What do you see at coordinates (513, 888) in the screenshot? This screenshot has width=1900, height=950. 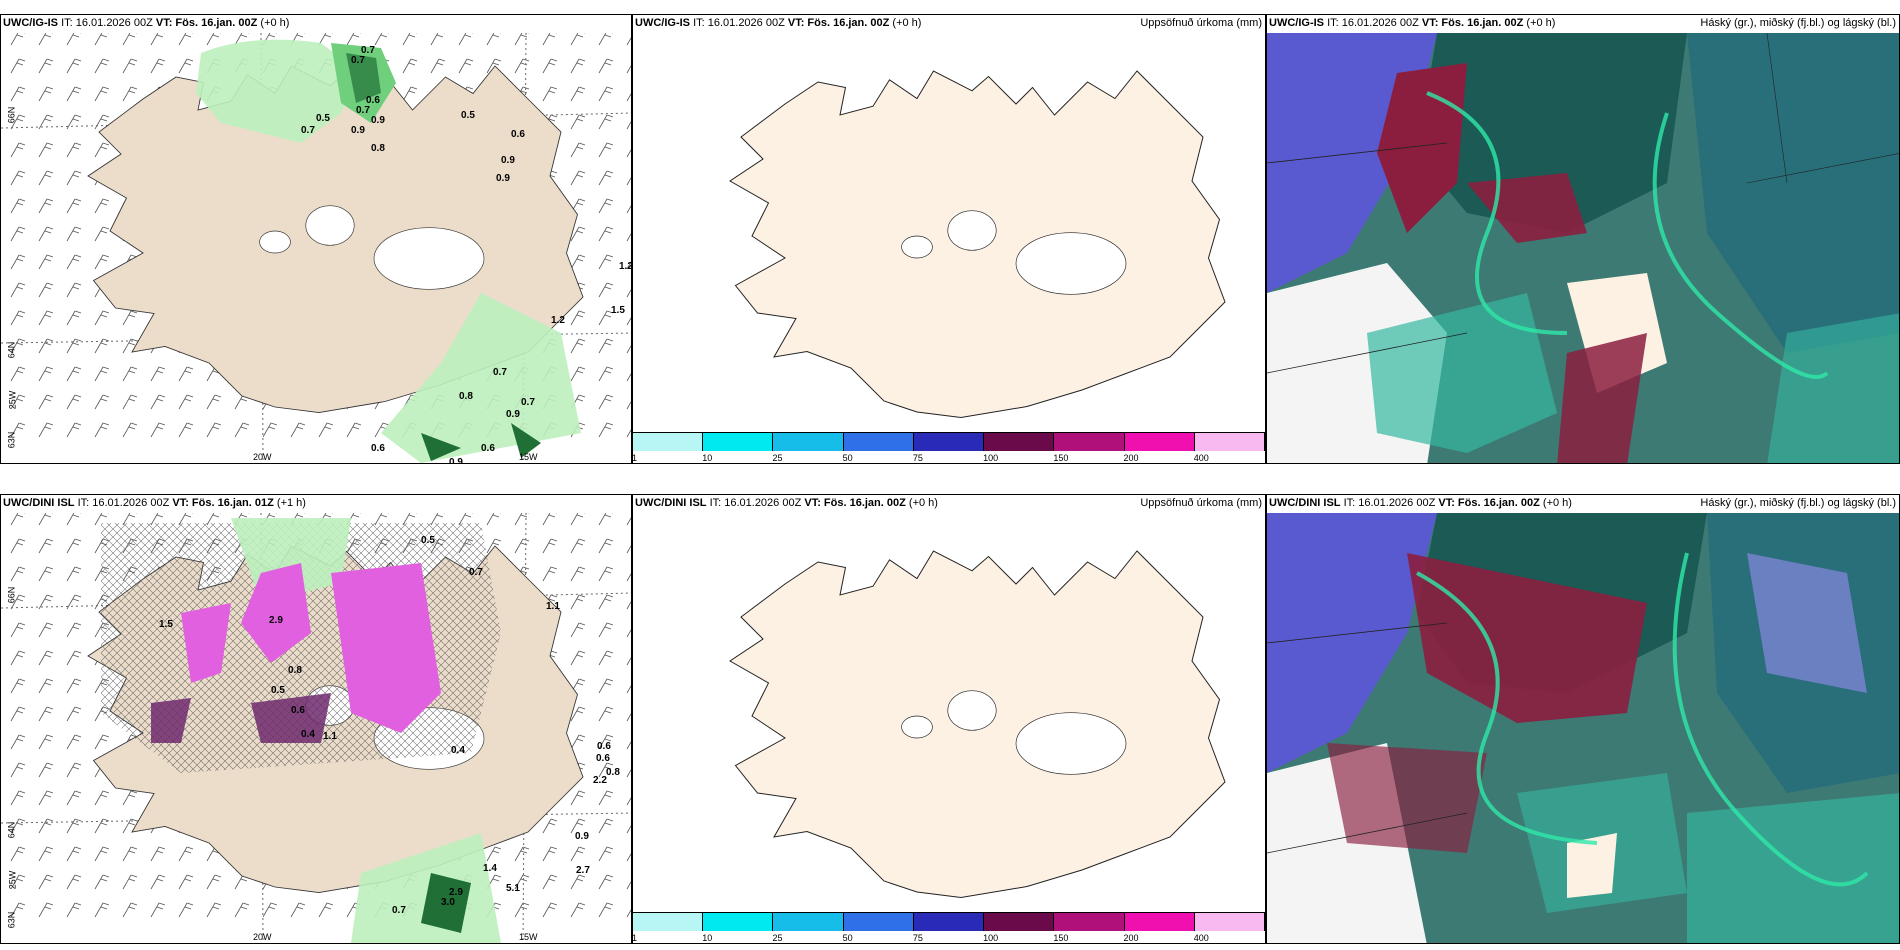 I see `precip-value-label: 5.1` at bounding box center [513, 888].